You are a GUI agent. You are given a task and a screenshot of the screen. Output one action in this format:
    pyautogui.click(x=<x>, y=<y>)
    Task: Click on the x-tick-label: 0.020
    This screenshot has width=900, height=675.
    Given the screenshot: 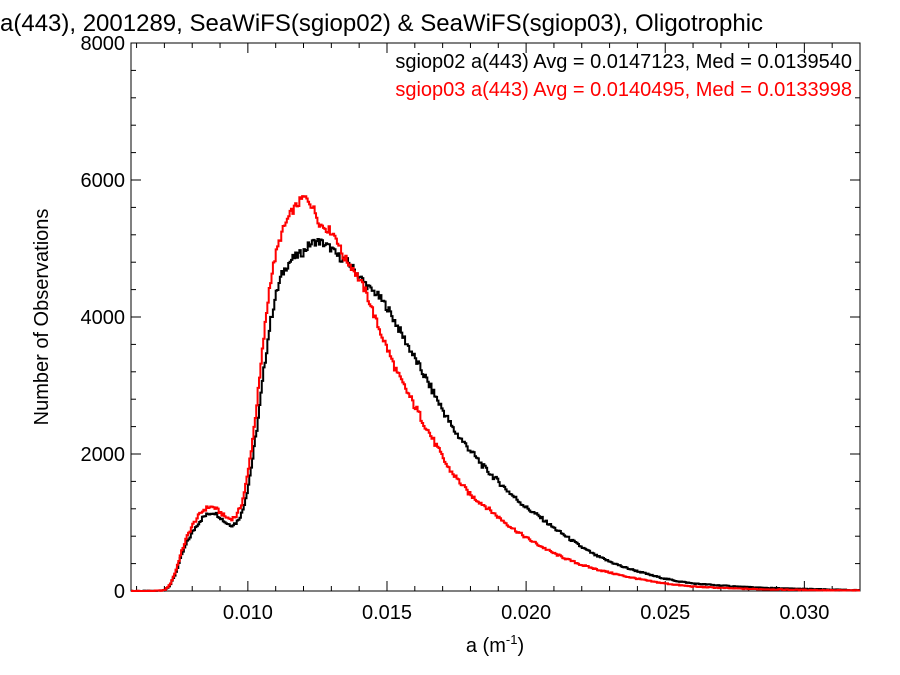 What is the action you would take?
    pyautogui.click(x=526, y=613)
    